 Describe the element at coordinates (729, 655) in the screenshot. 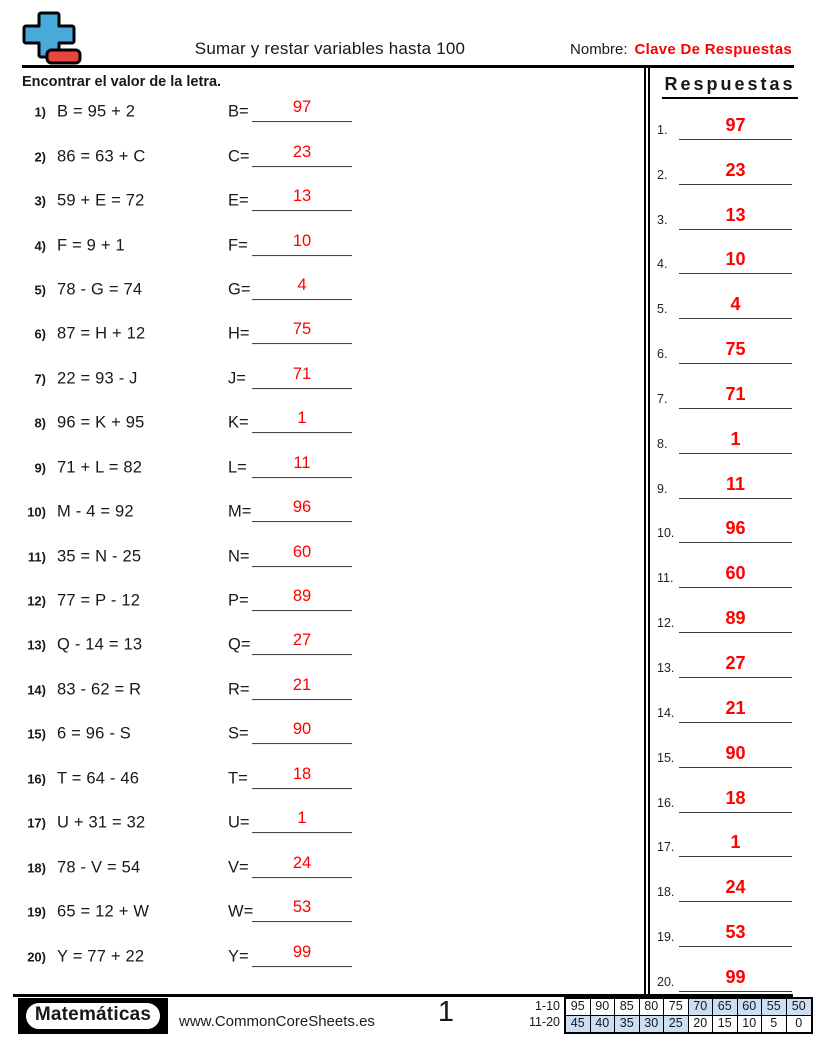

I see `answer-item: 13. 27` at that location.